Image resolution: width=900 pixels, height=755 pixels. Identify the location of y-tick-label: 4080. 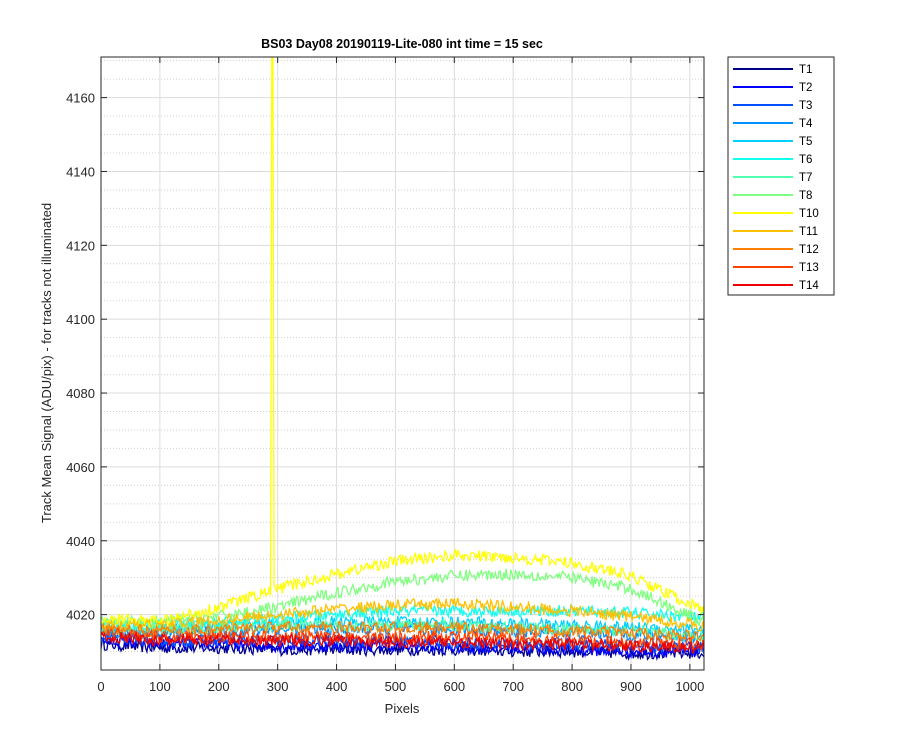
(80, 393).